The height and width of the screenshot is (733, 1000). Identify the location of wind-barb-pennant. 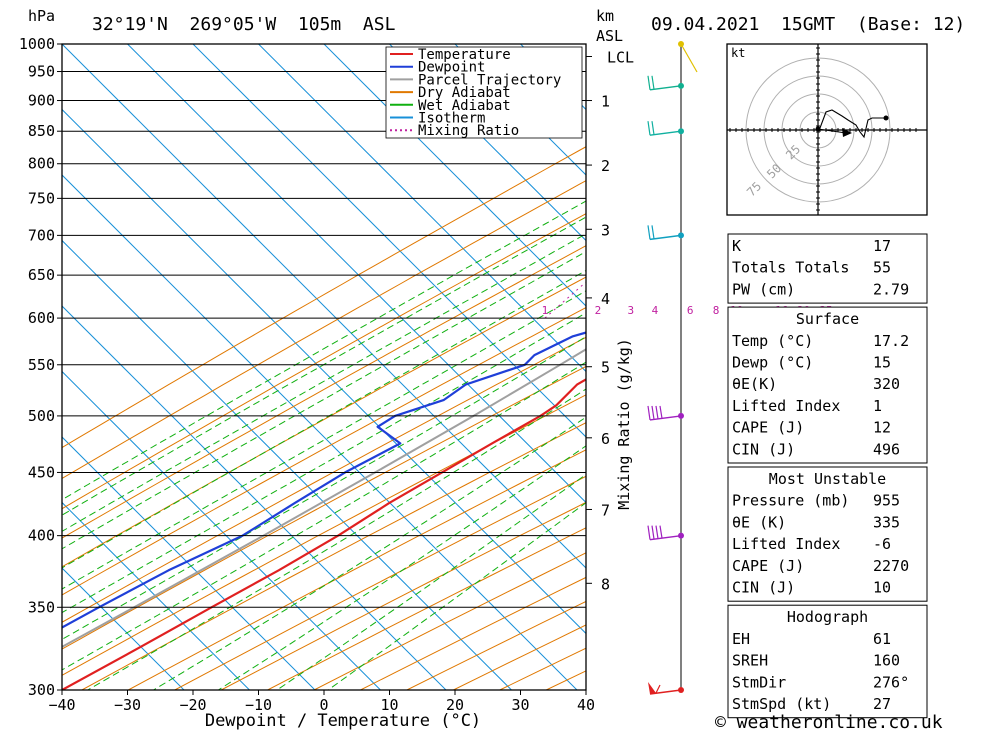
(652, 688).